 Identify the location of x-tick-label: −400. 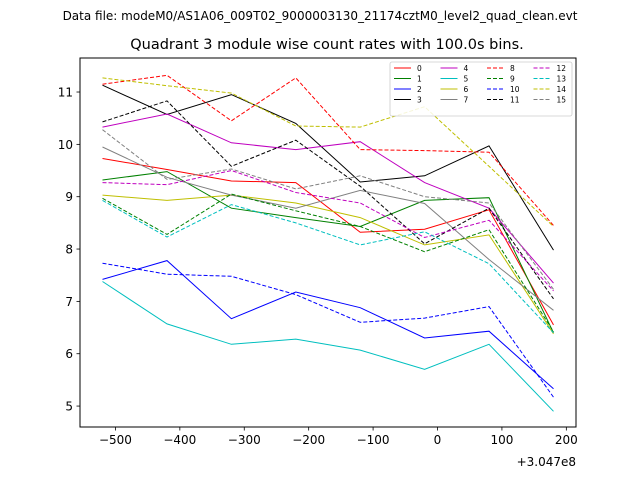
(179, 440).